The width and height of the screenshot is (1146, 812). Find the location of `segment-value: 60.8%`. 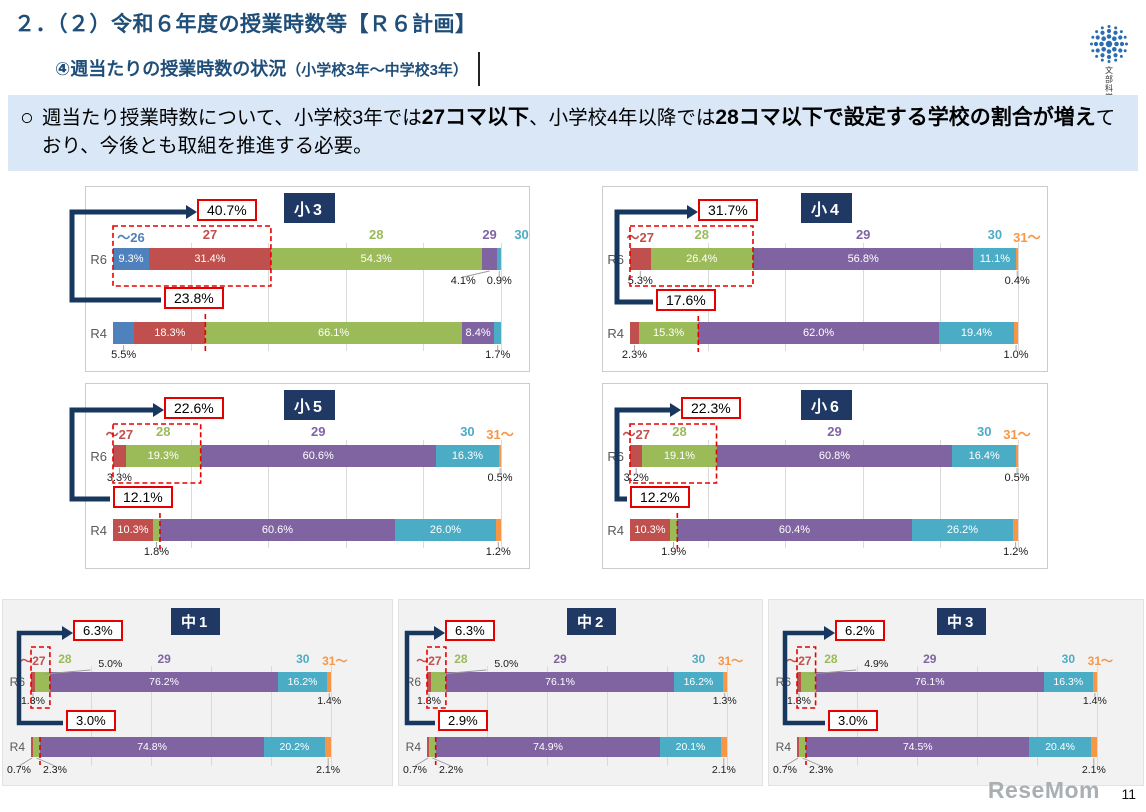

segment-value: 60.8% is located at coordinates (834, 456).